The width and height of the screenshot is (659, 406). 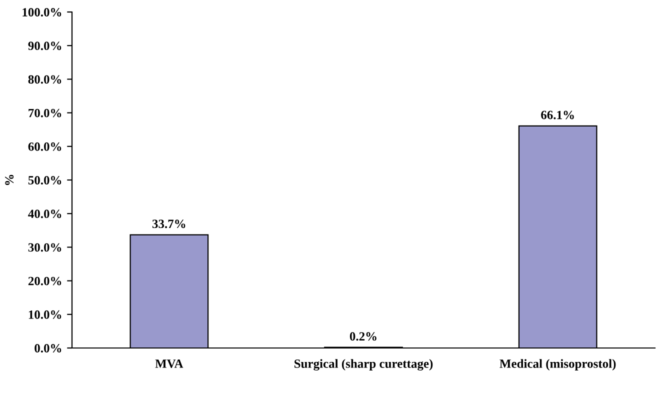 What do you see at coordinates (169, 224) in the screenshot?
I see `data-label: 33.7%` at bounding box center [169, 224].